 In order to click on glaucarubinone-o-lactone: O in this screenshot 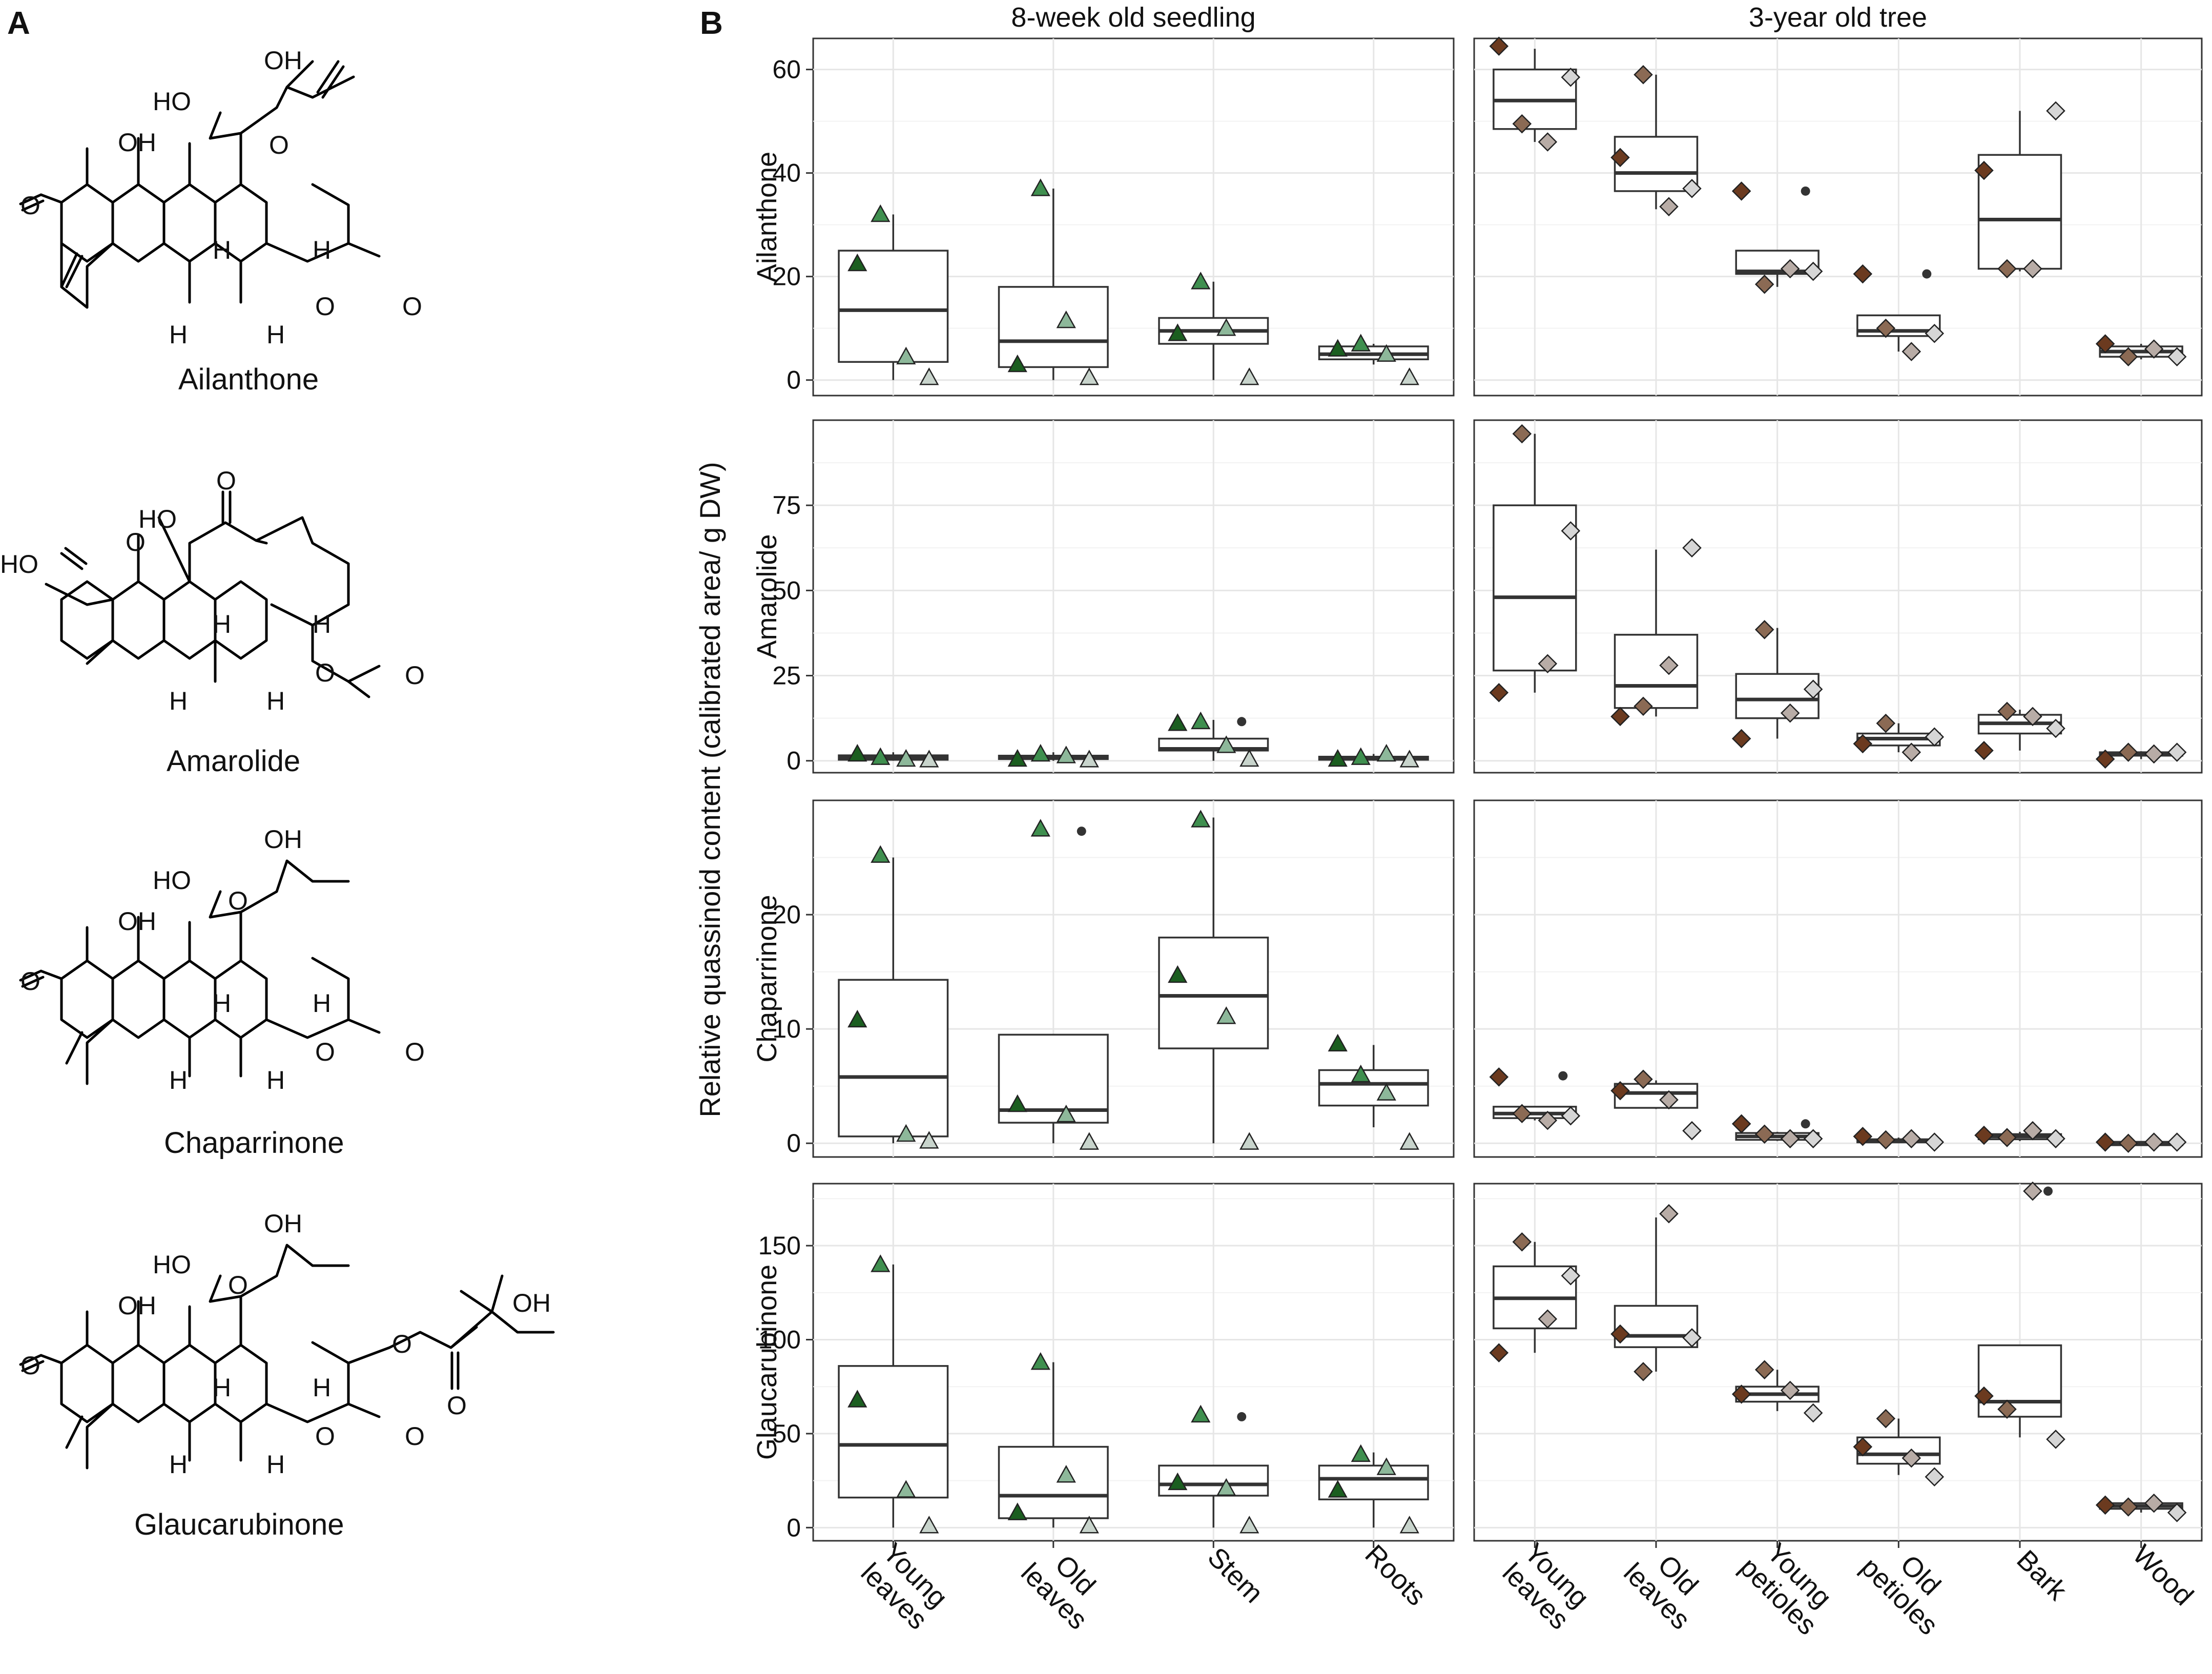, I will do `click(325, 1436)`.